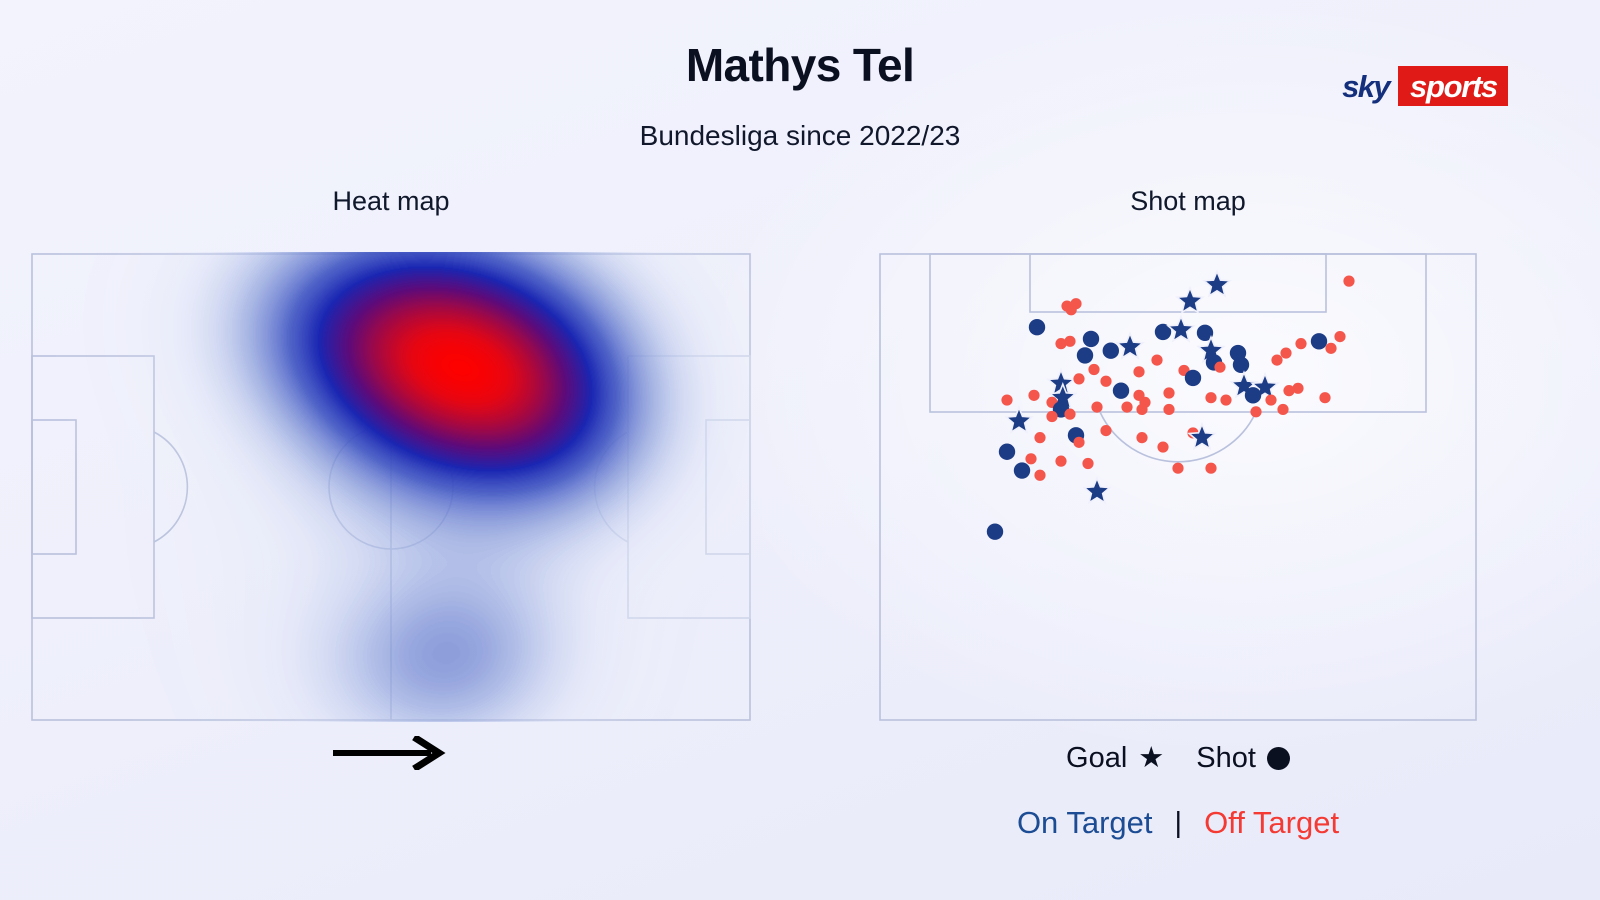  Describe the element at coordinates (1178, 758) in the screenshot. I see `shot-map-legend-markers: Goal ★ Shot` at that location.